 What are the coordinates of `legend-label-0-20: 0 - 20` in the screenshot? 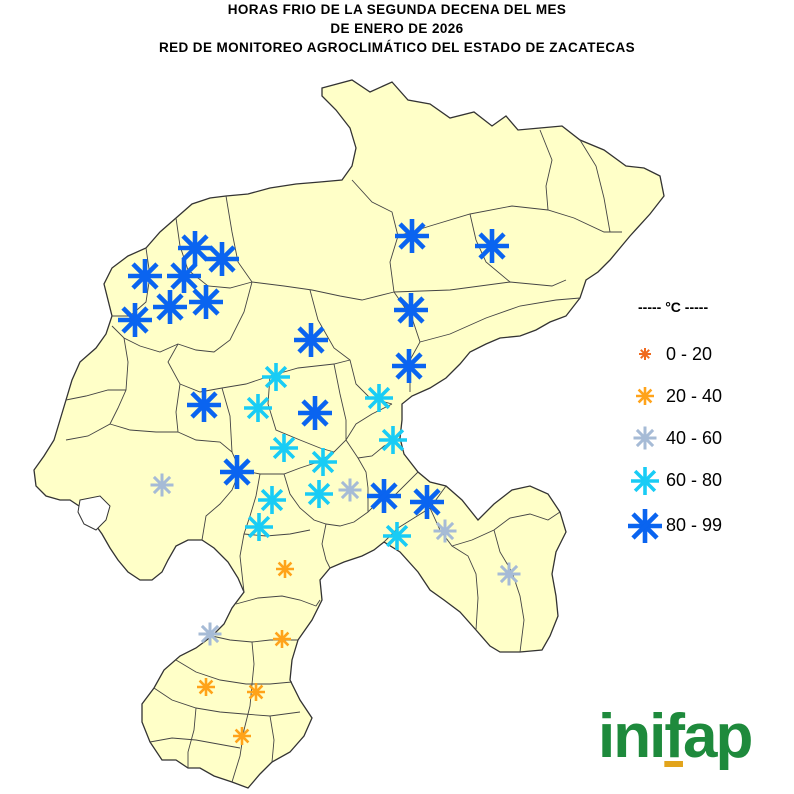 It's located at (689, 354).